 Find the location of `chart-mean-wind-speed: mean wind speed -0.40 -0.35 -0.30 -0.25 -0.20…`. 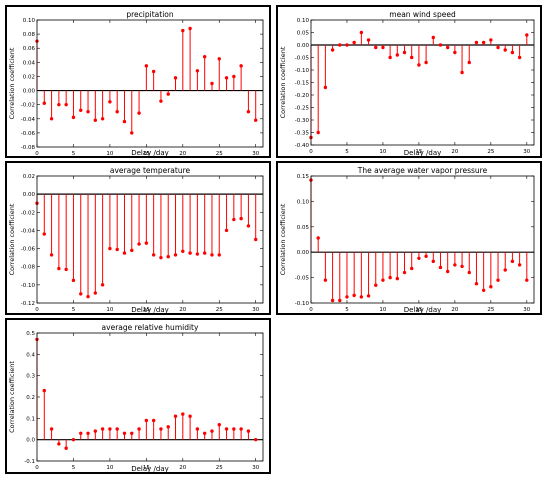

chart-mean-wind-speed: mean wind speed -0.40 -0.35 -0.30 -0.25 -0.20… is located at coordinates (407, 83).